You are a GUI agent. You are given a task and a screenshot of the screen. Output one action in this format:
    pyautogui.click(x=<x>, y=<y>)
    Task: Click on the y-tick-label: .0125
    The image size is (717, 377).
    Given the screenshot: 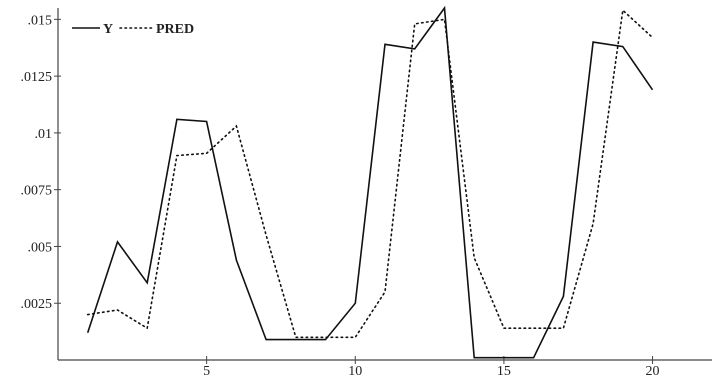 What is the action you would take?
    pyautogui.click(x=37, y=77)
    